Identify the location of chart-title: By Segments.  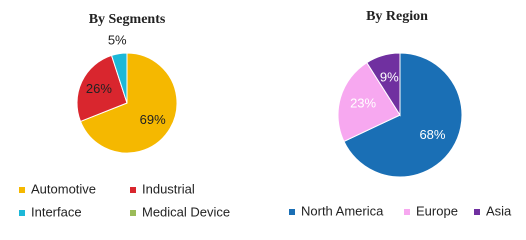
(127, 19).